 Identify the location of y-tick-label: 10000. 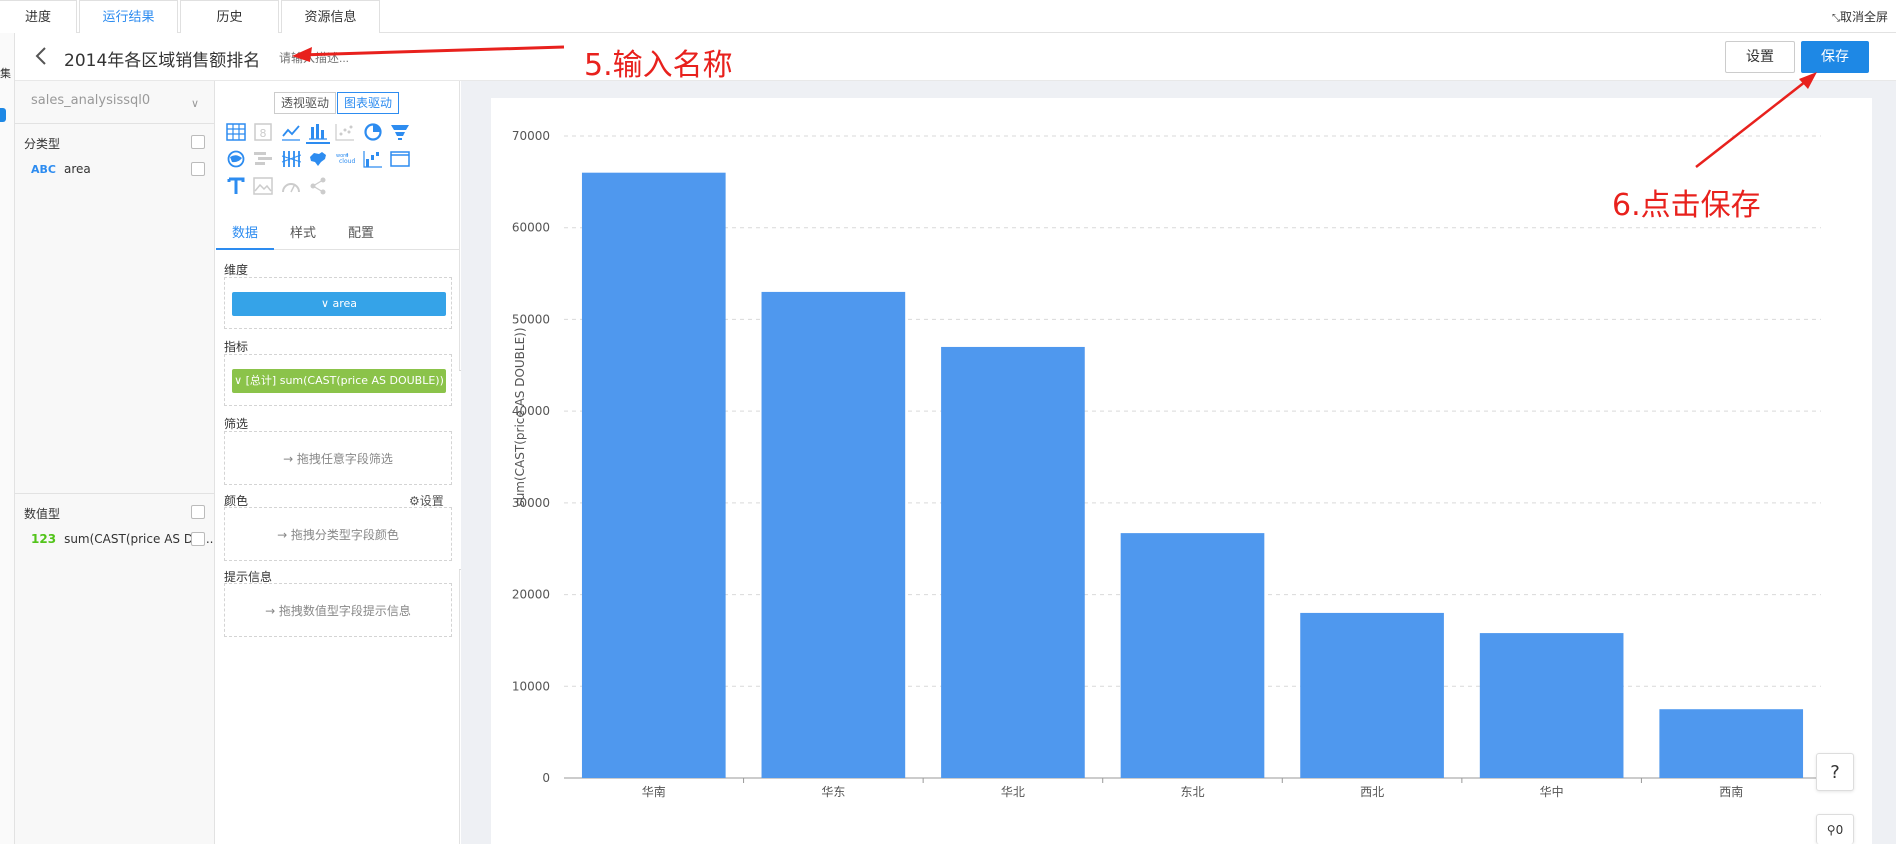
(531, 686).